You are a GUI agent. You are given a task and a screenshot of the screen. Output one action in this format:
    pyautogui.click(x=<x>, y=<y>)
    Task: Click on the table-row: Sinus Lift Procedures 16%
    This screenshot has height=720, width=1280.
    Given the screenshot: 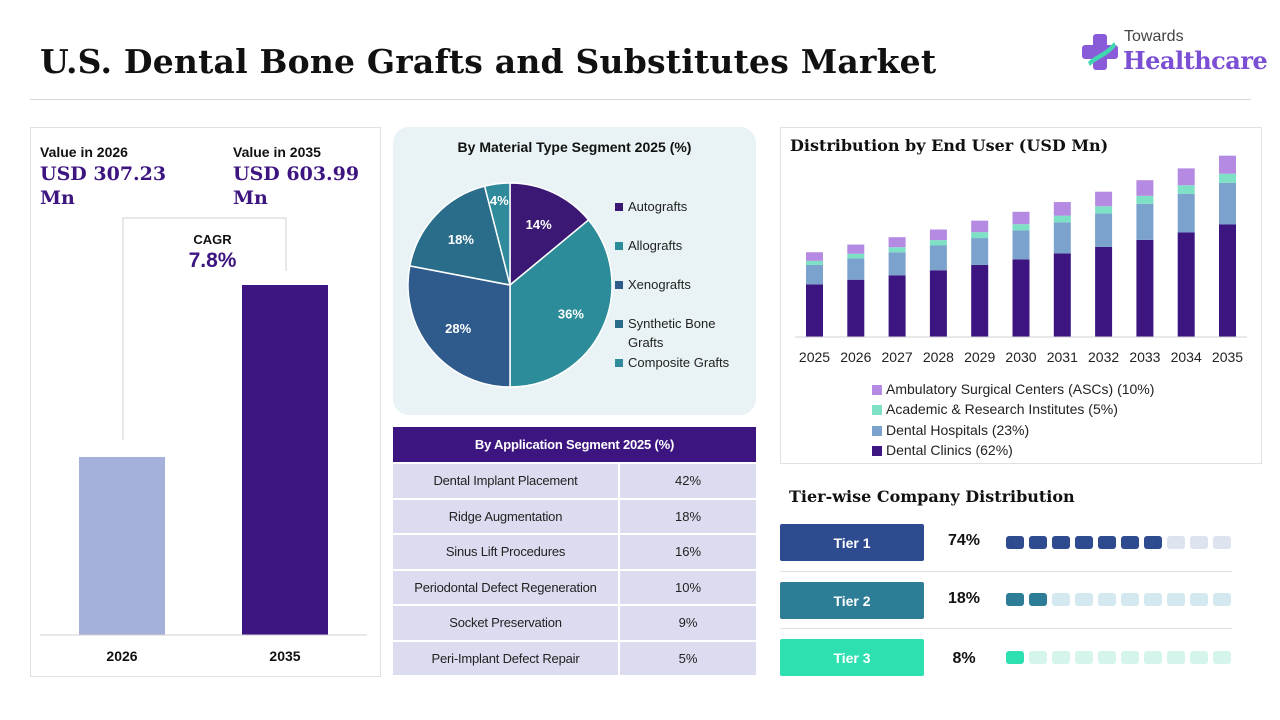 What is the action you would take?
    pyautogui.click(x=574, y=551)
    